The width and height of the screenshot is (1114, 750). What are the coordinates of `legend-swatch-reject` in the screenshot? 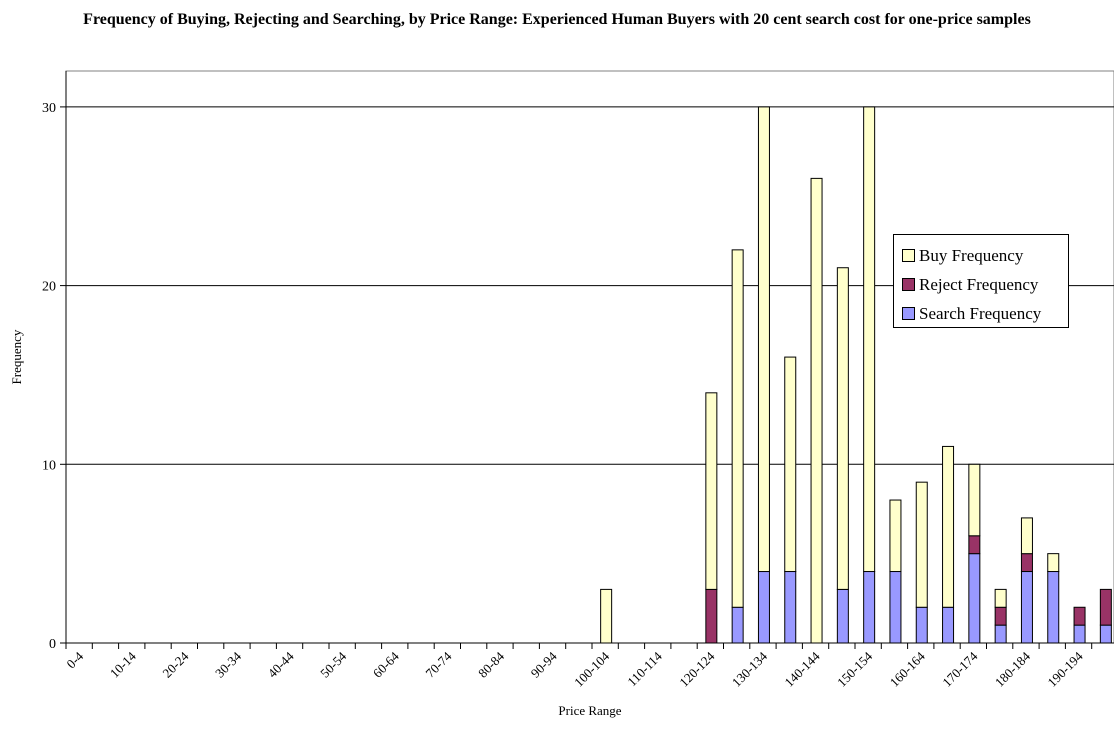 It's located at (908, 284).